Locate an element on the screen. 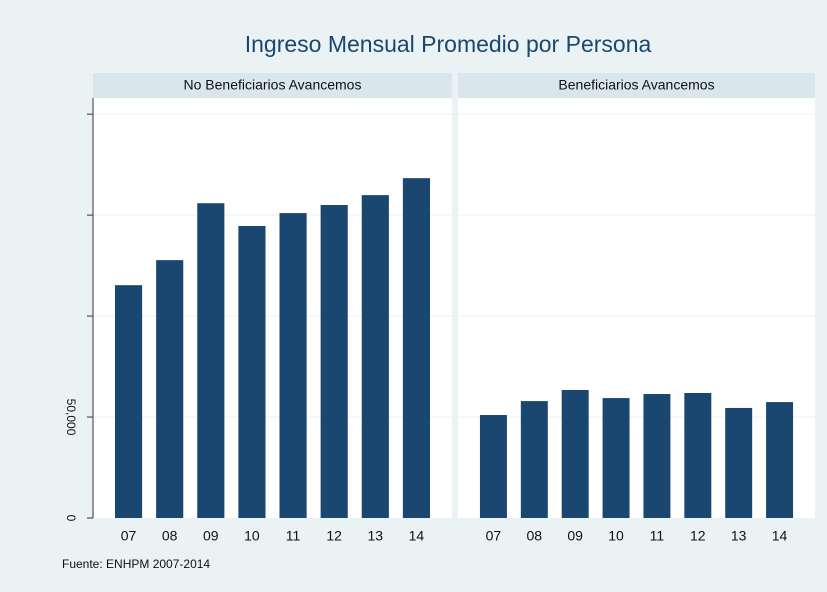 Image resolution: width=827 pixels, height=592 pixels. panel-title: No Beneficiarios Avancemos is located at coordinates (273, 85).